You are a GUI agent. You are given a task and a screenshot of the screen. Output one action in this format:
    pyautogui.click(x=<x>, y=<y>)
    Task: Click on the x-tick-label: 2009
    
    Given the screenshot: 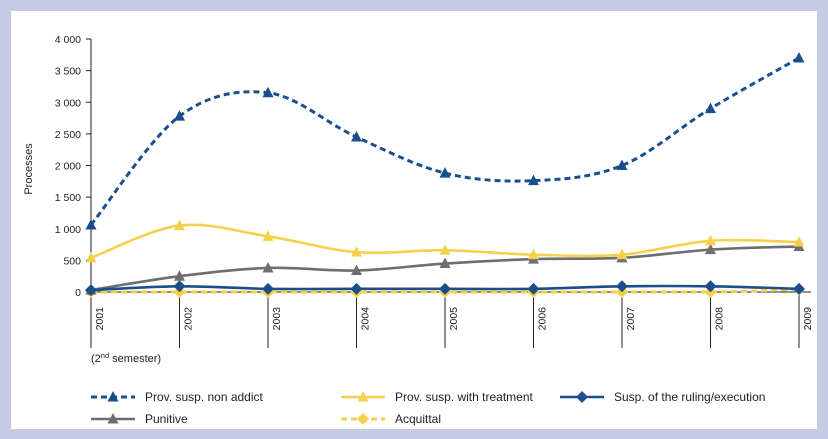 What is the action you would take?
    pyautogui.click(x=808, y=319)
    